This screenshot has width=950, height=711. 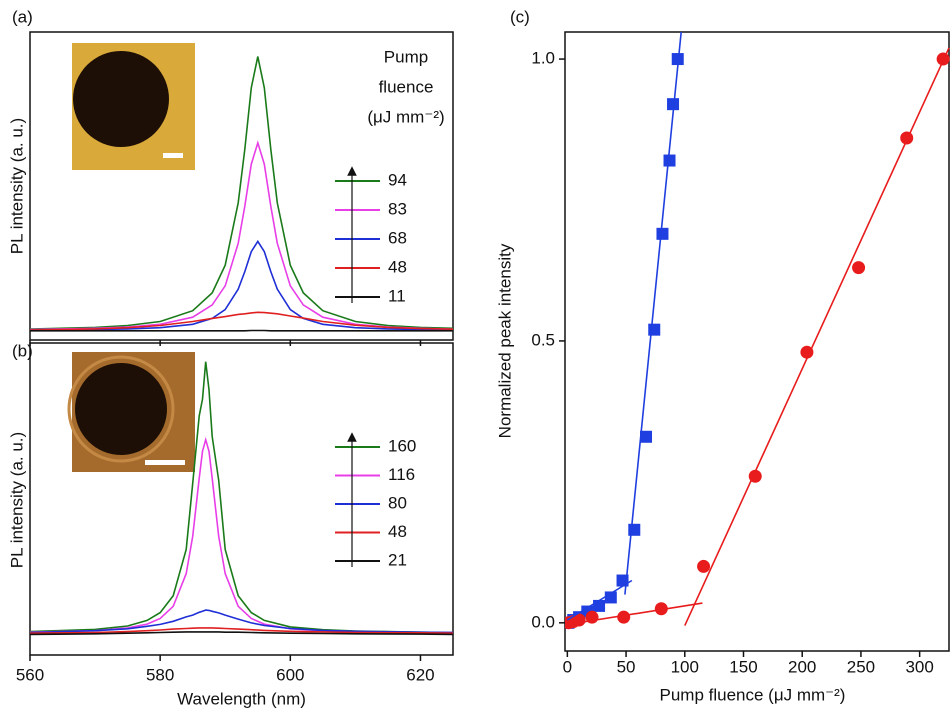 What do you see at coordinates (30, 674) in the screenshot?
I see `x-tick-label: 560` at bounding box center [30, 674].